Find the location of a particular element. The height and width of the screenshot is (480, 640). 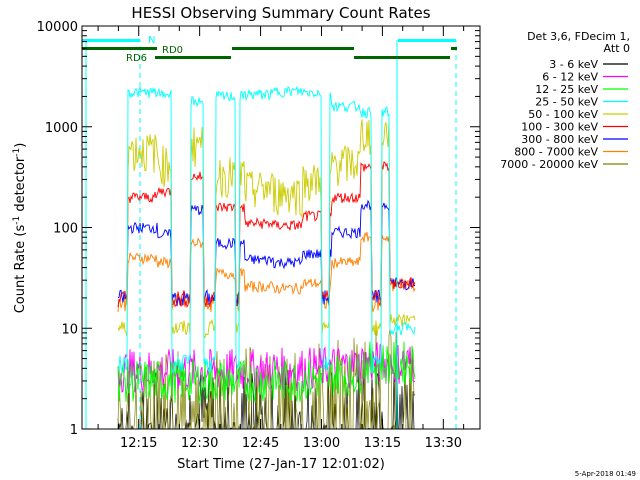

legend-label: 3 - 6 keV is located at coordinates (573, 64).